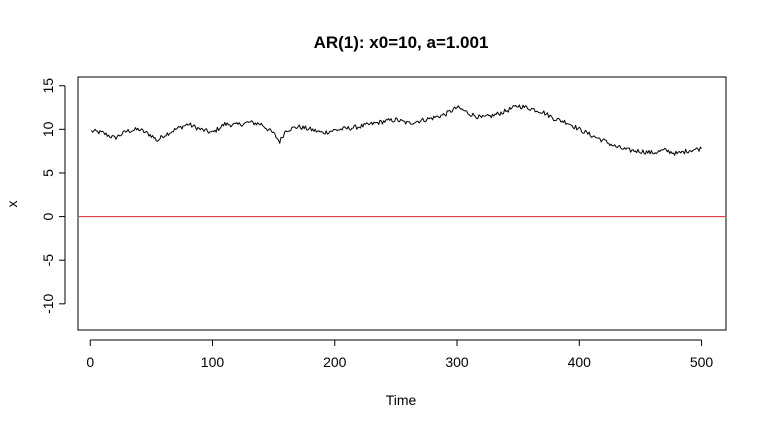 This screenshot has width=767, height=429. What do you see at coordinates (457, 362) in the screenshot?
I see `x-tick-label: 300` at bounding box center [457, 362].